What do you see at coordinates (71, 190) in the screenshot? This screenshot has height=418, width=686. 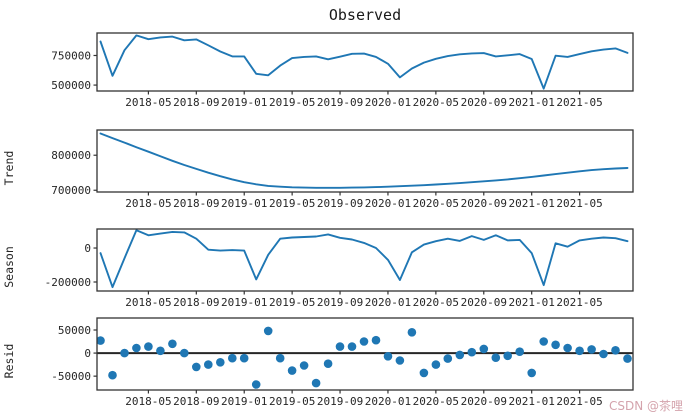 I see `svg-text: 700000` at bounding box center [71, 190].